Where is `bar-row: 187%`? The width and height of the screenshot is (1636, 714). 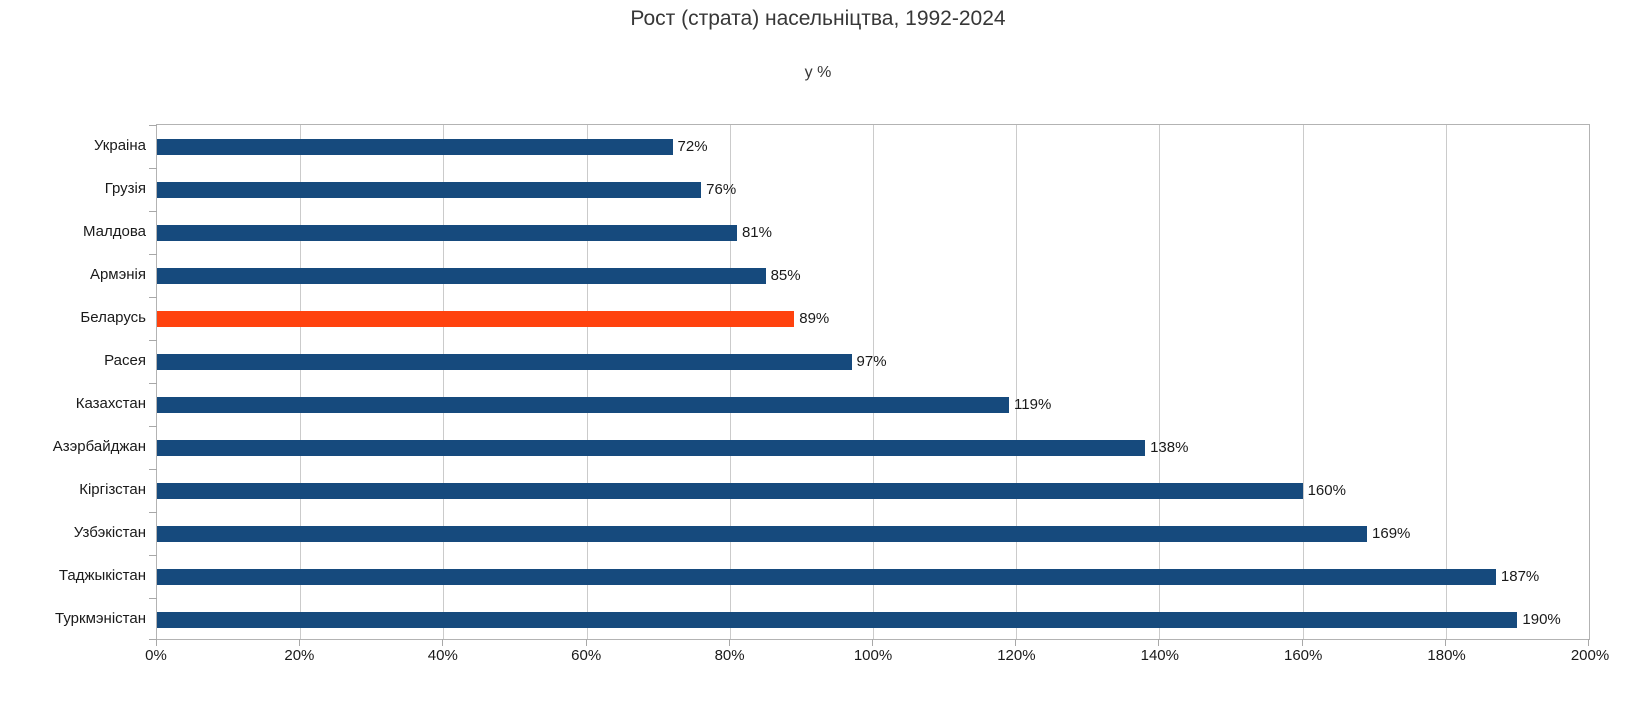
bar-row: 187% is located at coordinates (873, 576).